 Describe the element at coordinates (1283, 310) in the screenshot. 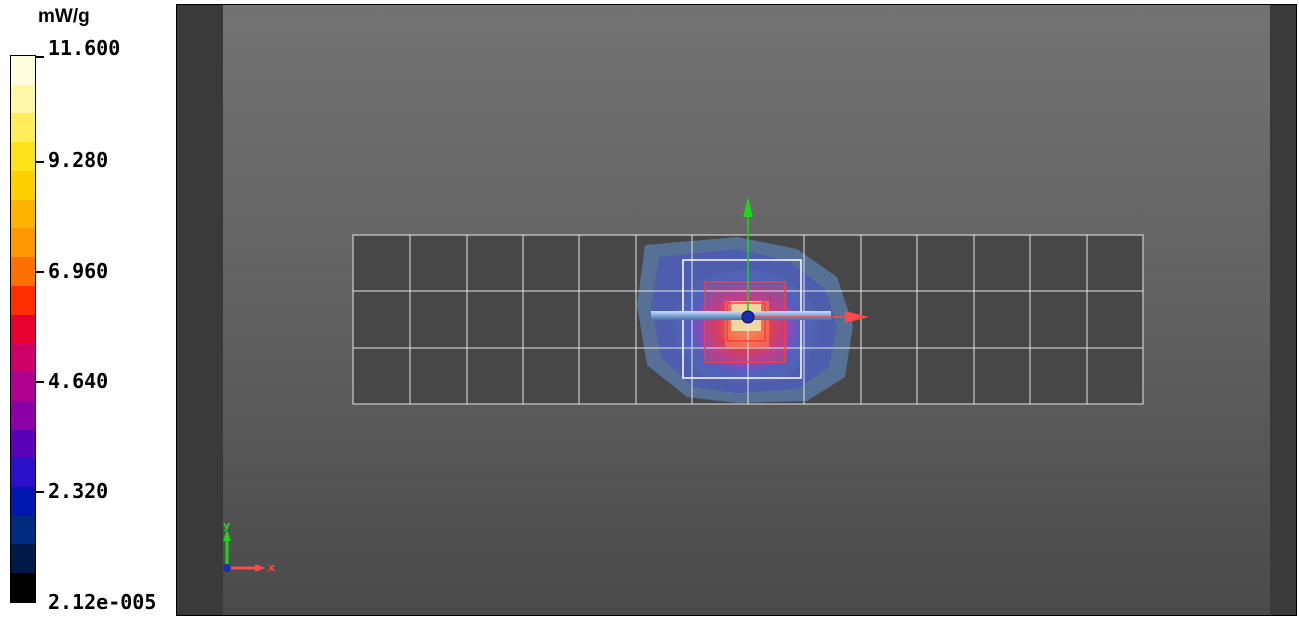

I see `viewport-right-edge` at that location.